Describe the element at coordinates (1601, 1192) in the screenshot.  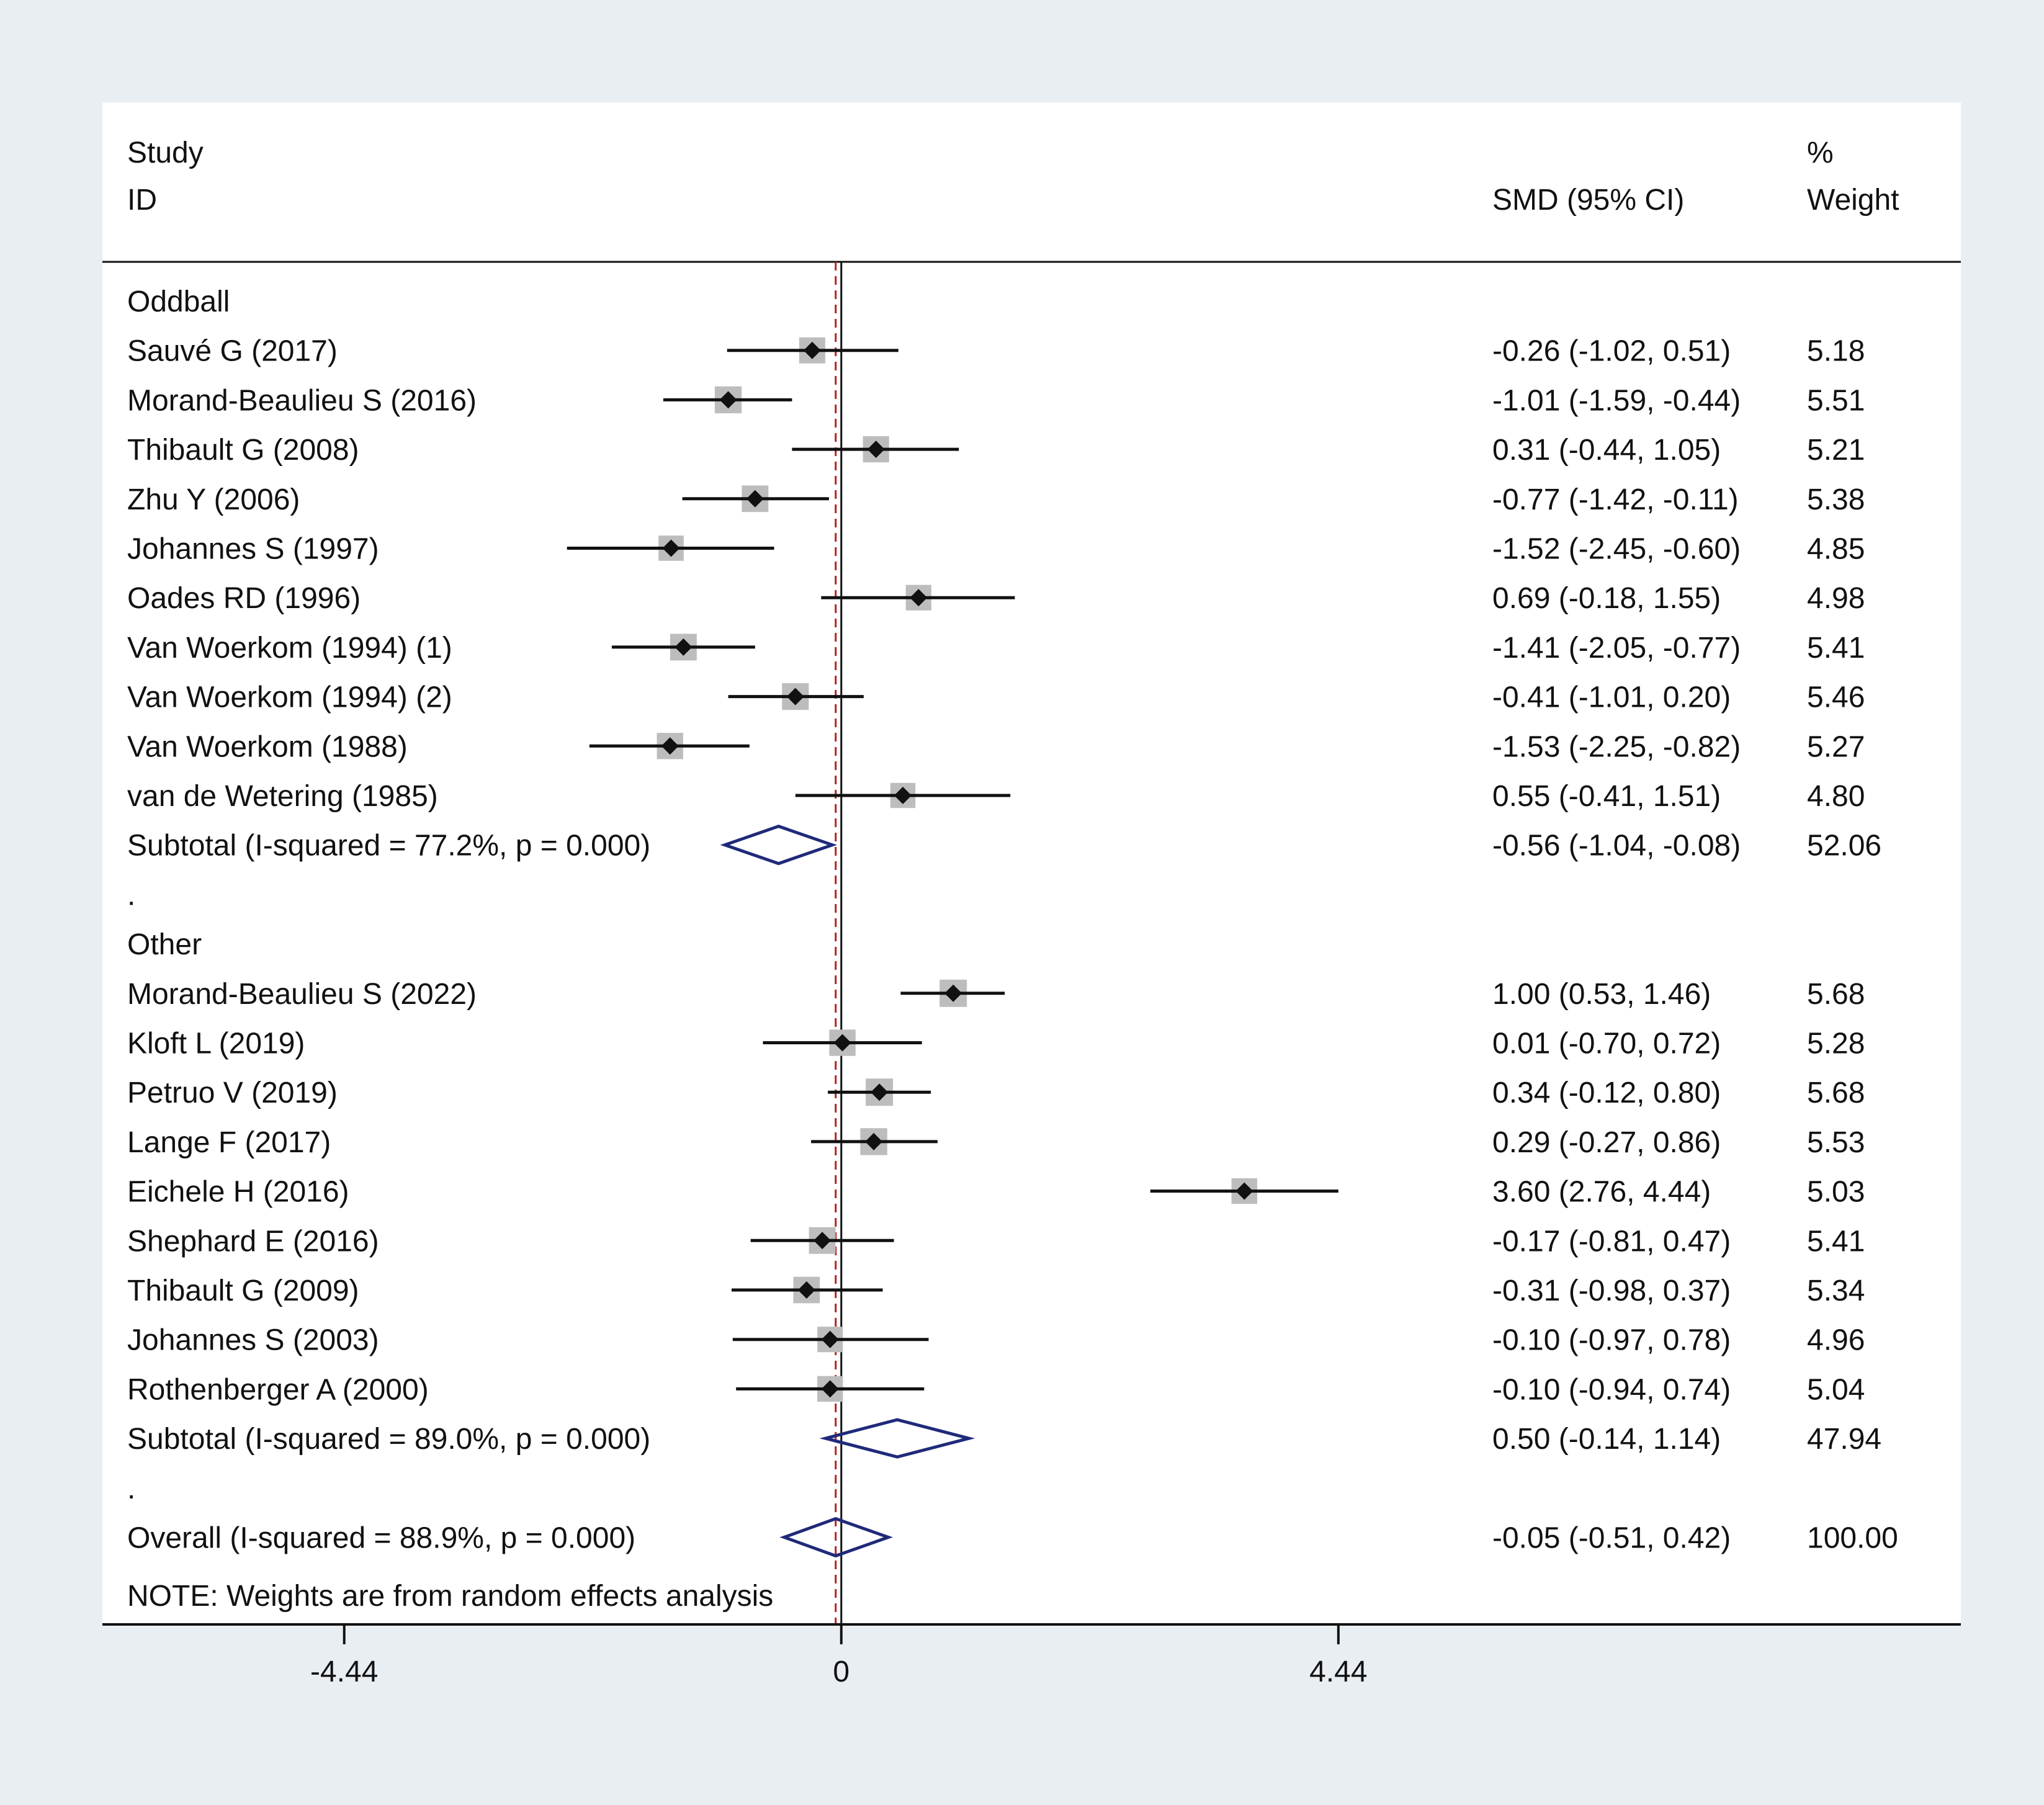
I see `ci-value: 3.60 (2.76, 4.44)` at that location.